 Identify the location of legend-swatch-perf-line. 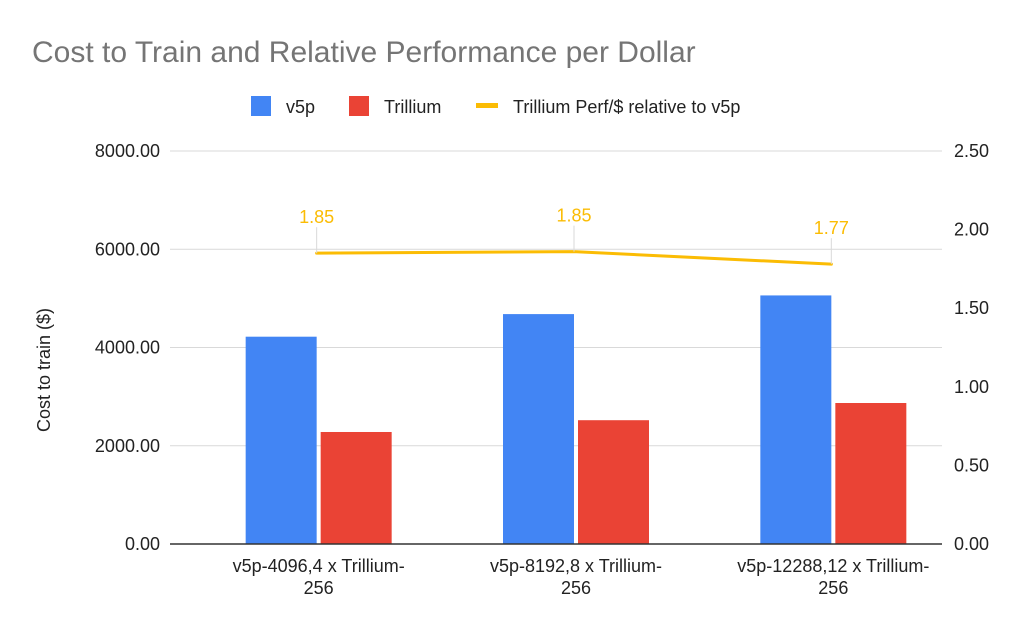
(487, 105).